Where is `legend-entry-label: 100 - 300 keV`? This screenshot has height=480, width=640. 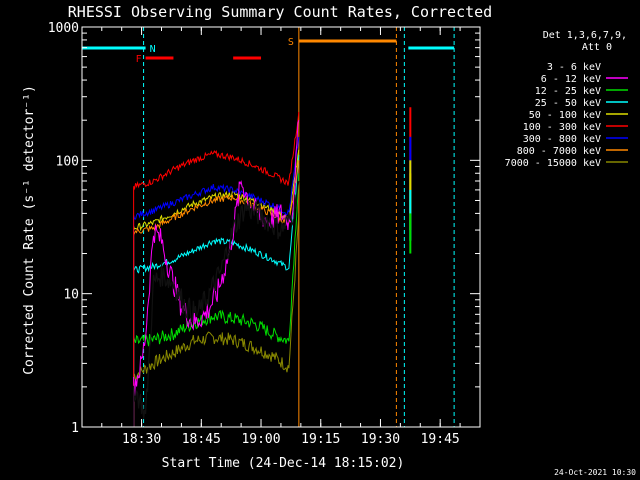
legend-entry-label: 100 - 300 keV is located at coordinates (562, 127).